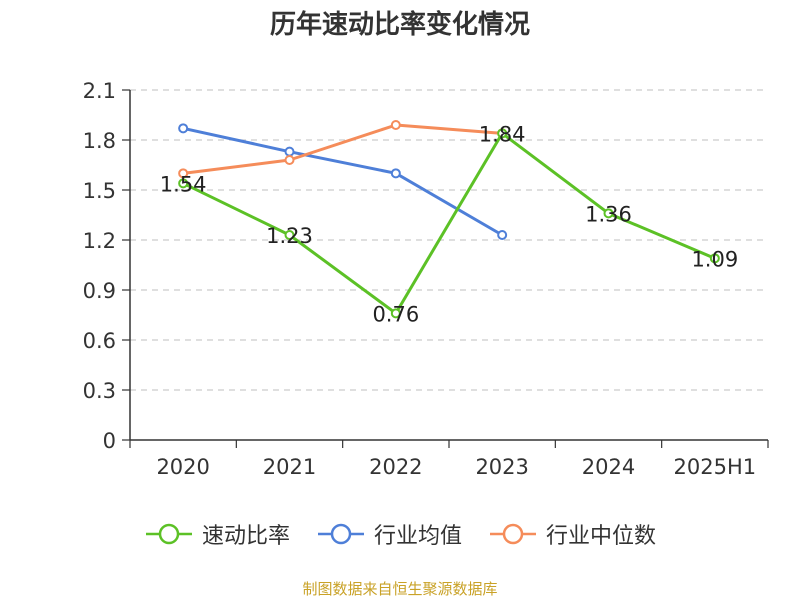 This screenshot has height=600, width=800. I want to click on source-note: 制图数据来自恒生聚源数据库, so click(400, 589).